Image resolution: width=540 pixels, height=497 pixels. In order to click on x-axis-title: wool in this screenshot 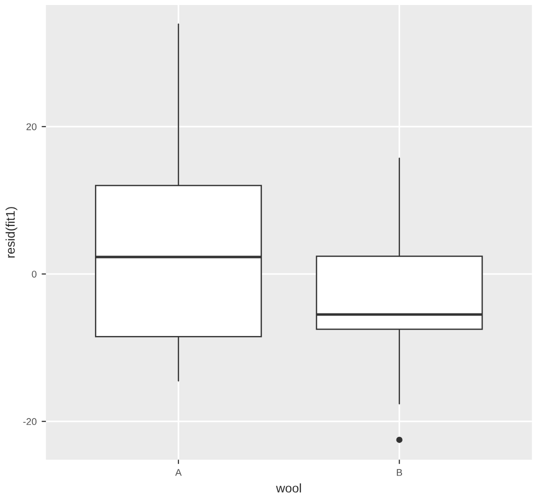, I will do `click(288, 488)`.